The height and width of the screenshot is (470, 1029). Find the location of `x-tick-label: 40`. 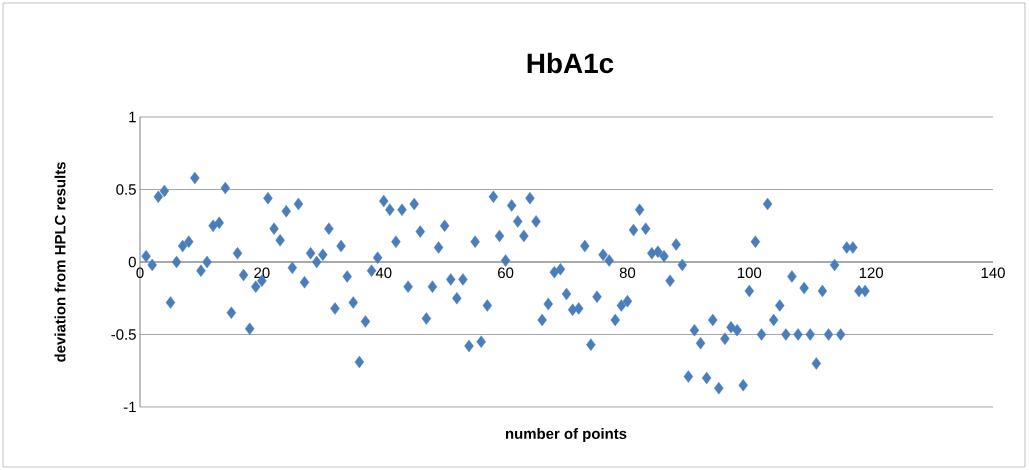

x-tick-label: 40 is located at coordinates (383, 273).